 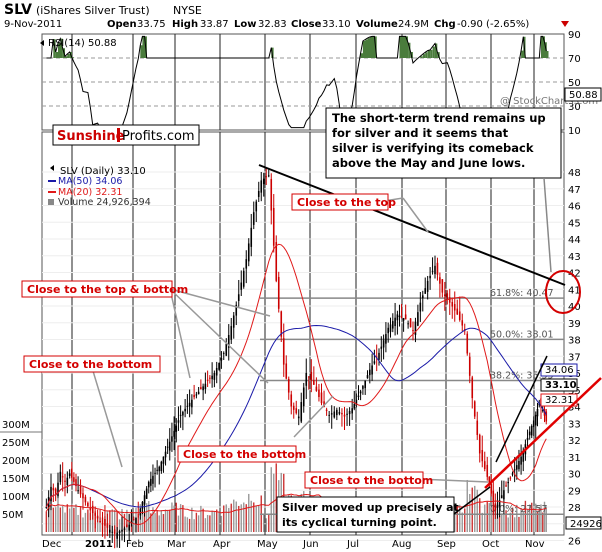 What do you see at coordinates (574, 83) in the screenshot?
I see `rsi-tick-label: 50` at bounding box center [574, 83].